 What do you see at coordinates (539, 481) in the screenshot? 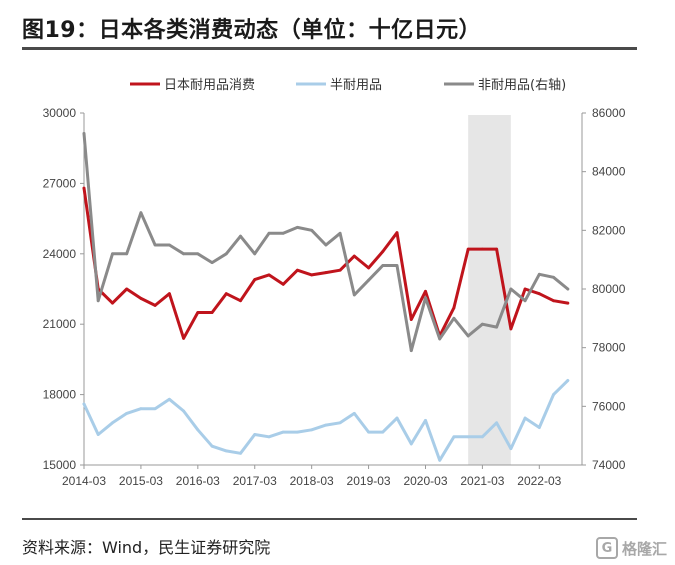
I see `x-axis-tick-label: 2022-03` at bounding box center [539, 481].